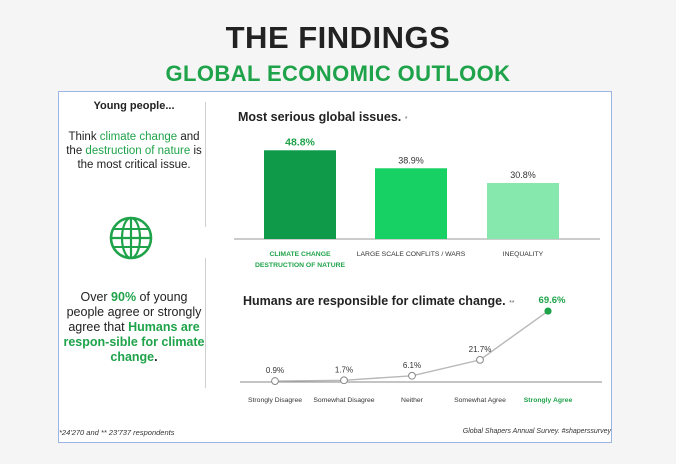 The height and width of the screenshot is (464, 676). Describe the element at coordinates (411, 160) in the screenshot. I see `bar-value-label: 38.9%` at that location.